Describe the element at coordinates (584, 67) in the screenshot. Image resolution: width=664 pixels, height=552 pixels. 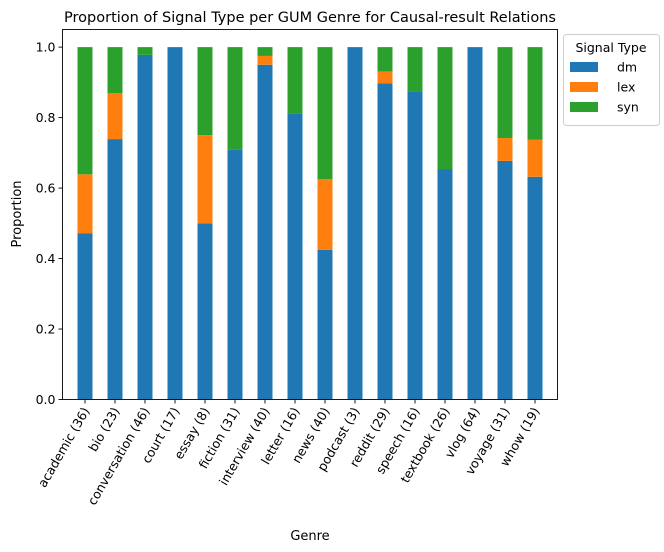
I see `legend-swatch-dm` at that location.